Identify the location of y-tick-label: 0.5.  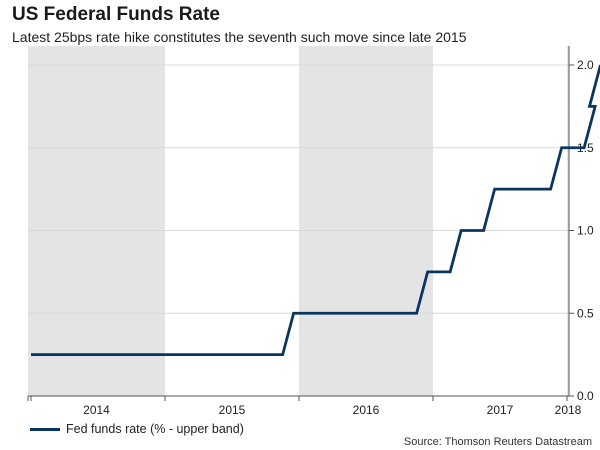
(585, 313).